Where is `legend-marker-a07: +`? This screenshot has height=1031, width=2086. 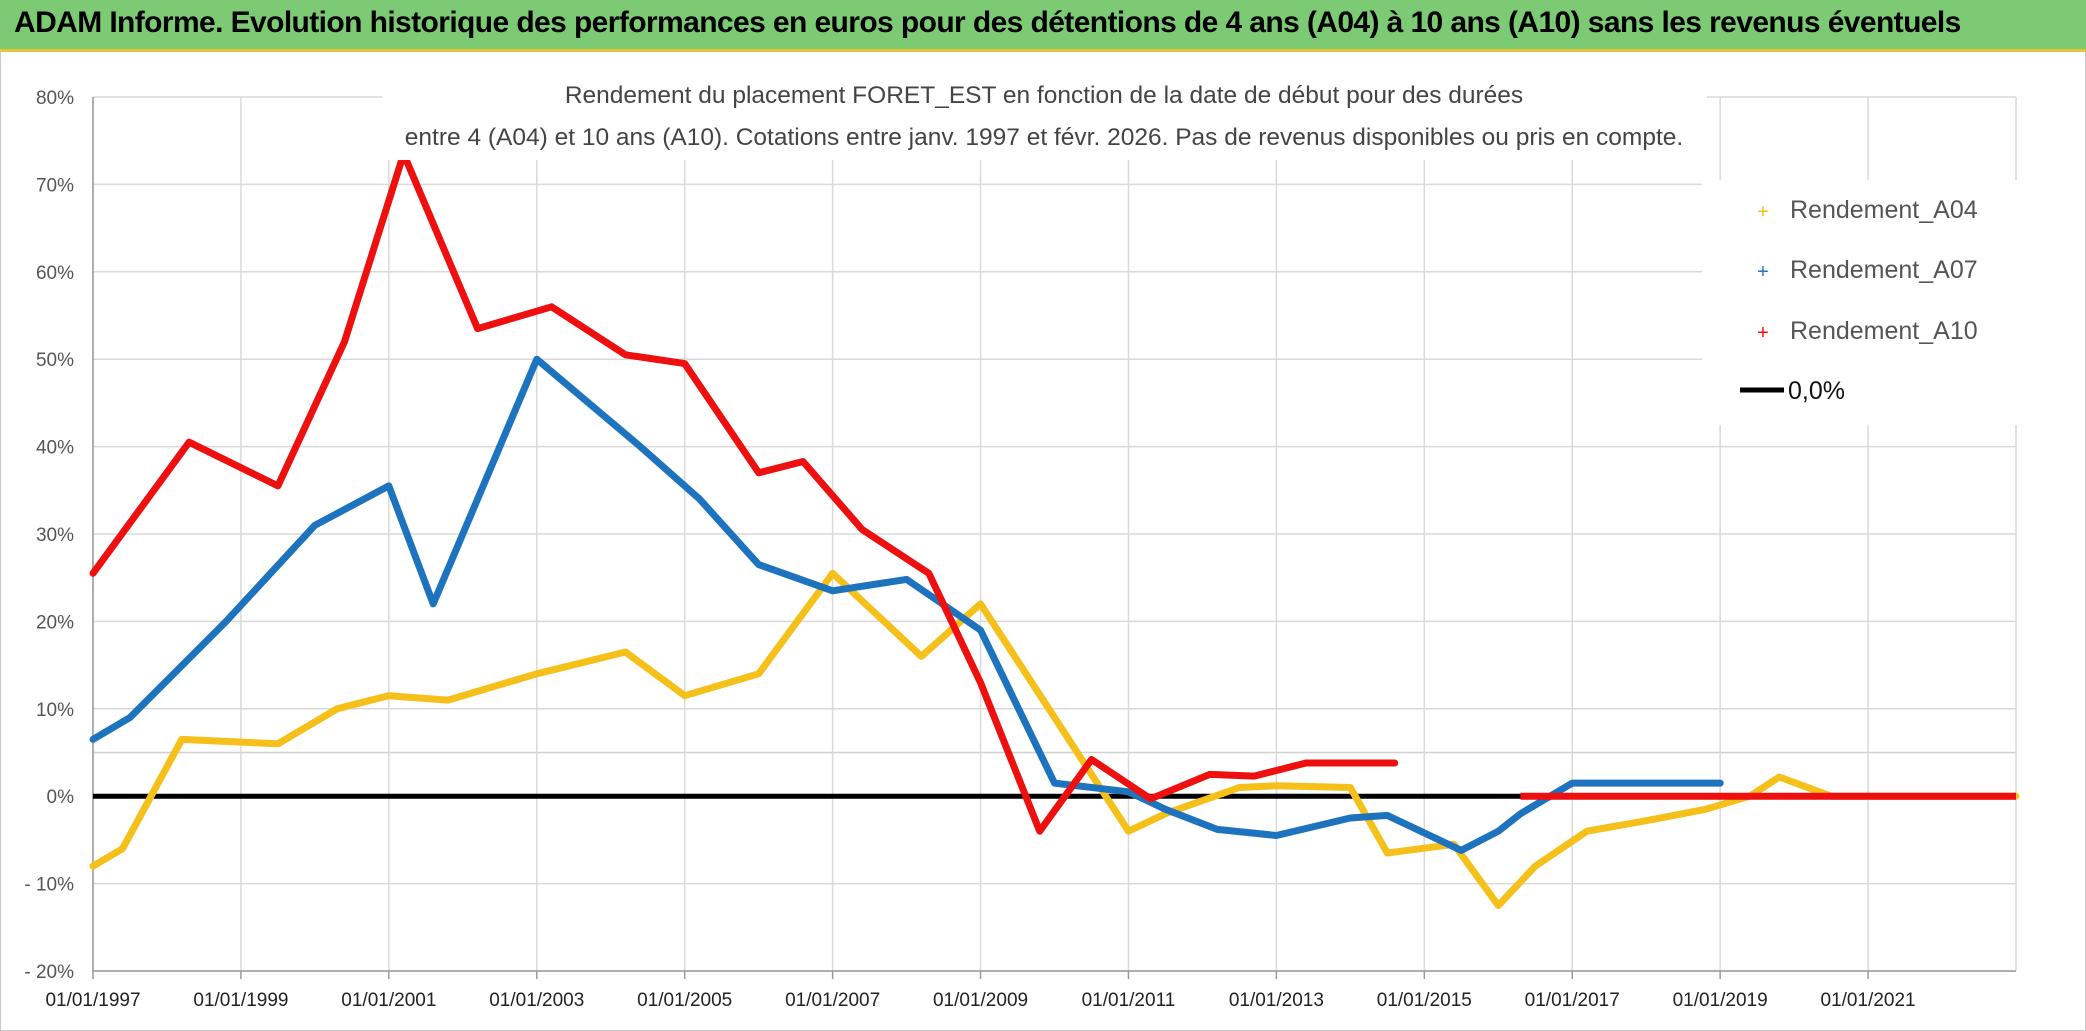 legend-marker-a07: + is located at coordinates (1763, 272).